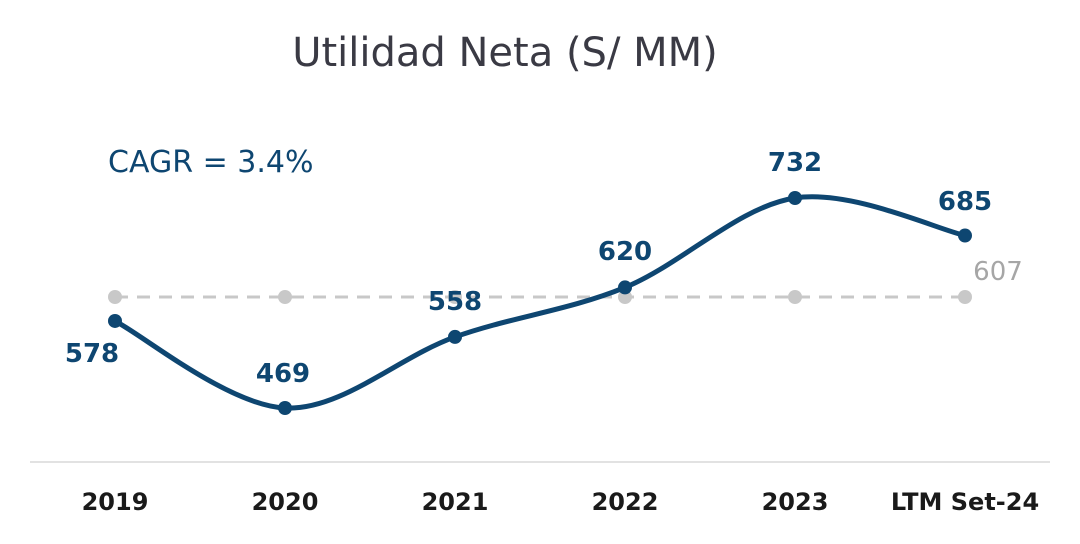  What do you see at coordinates (795, 163) in the screenshot?
I see `data-label: 732` at bounding box center [795, 163].